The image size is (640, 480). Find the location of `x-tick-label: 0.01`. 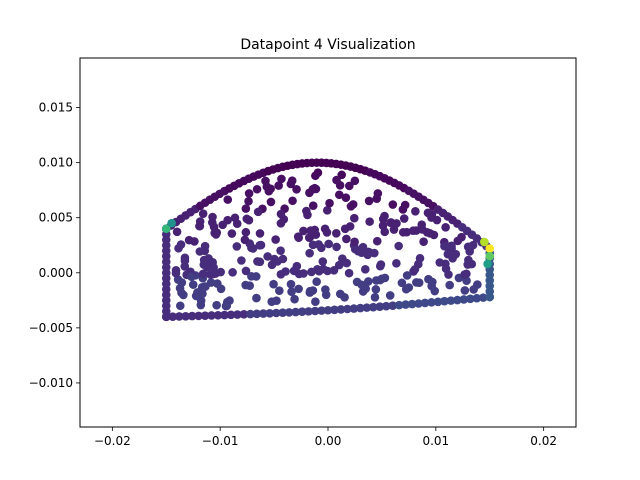

x-tick-label: 0.01 is located at coordinates (435, 441).